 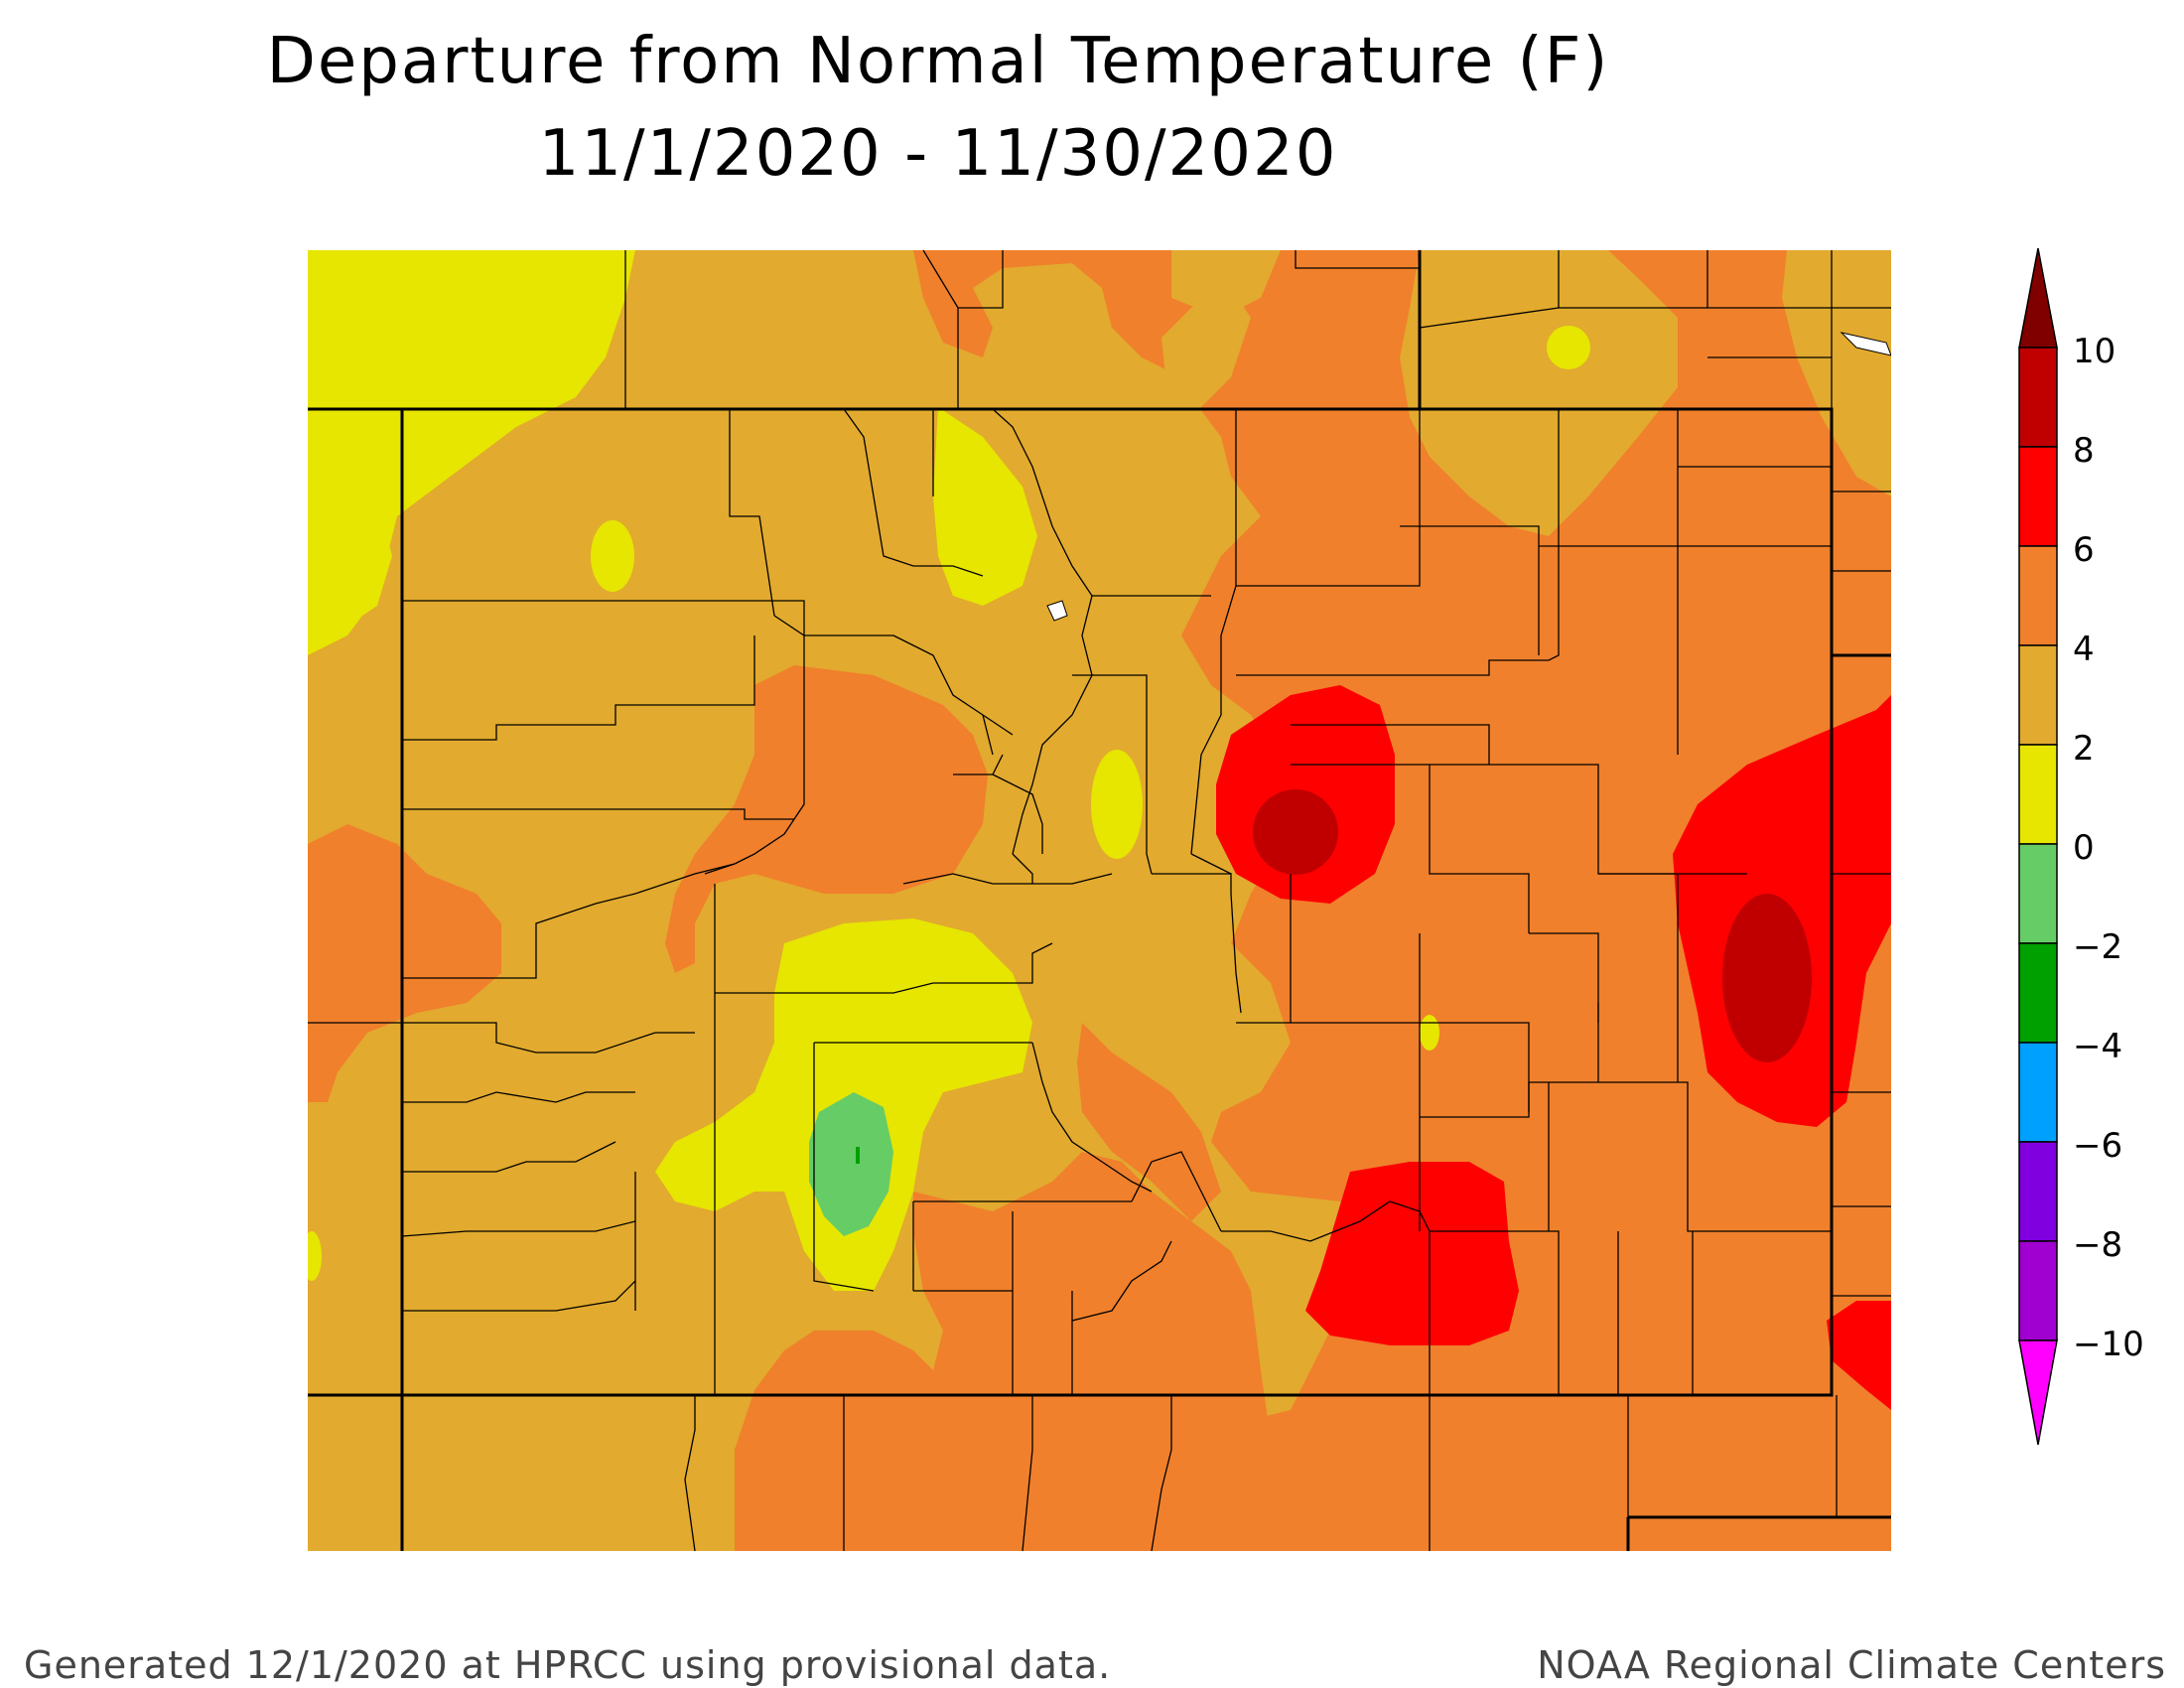 I want to click on band-0-to-2-nw-inner, so click(x=360, y=531).